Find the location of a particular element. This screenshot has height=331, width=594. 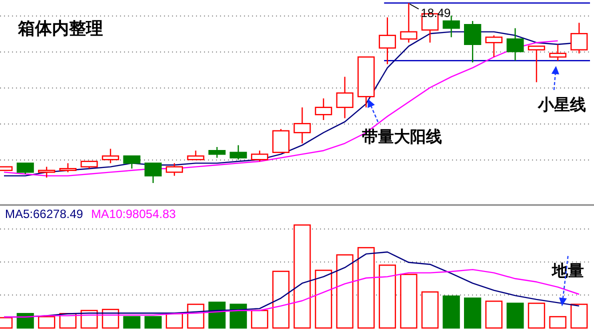

annotation: 小星线 is located at coordinates (561, 105).